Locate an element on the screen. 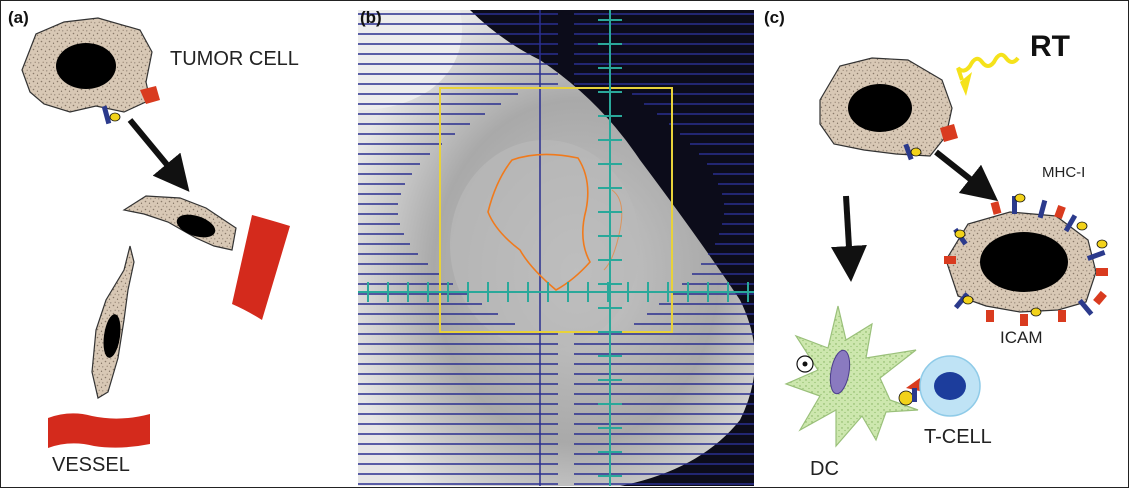 This screenshot has width=1129, height=488. tumor-contour is located at coordinates (539, 222).